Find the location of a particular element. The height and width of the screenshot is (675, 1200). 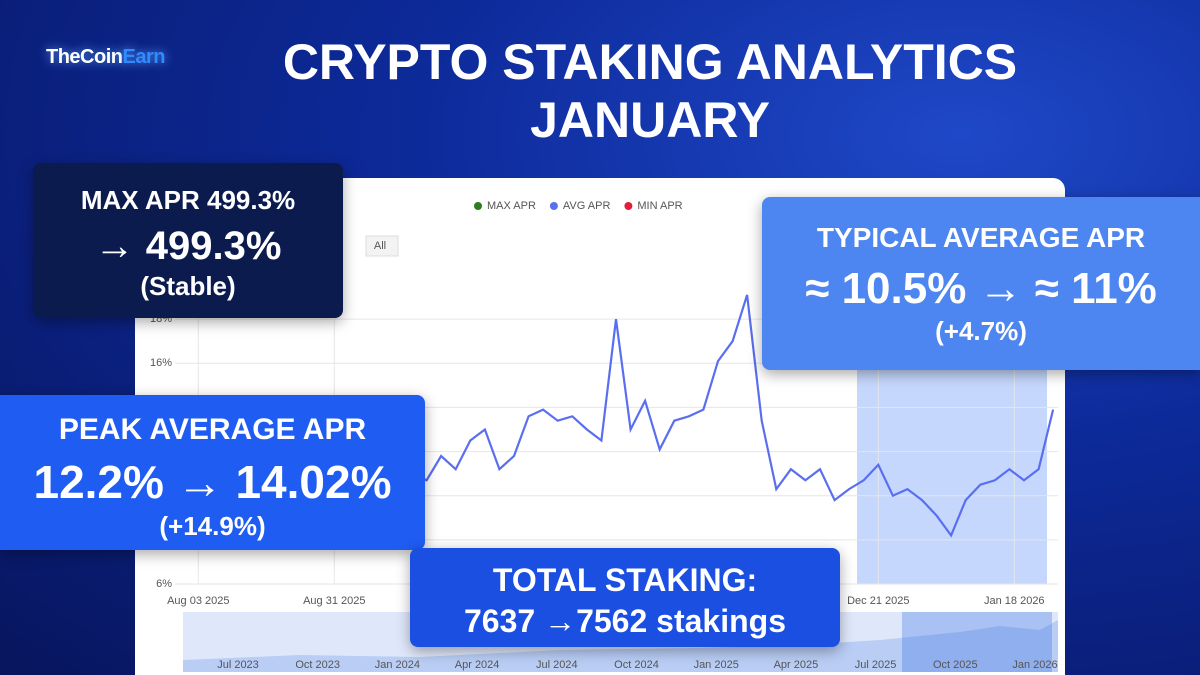

card-note: (+4.7%) is located at coordinates (981, 331).